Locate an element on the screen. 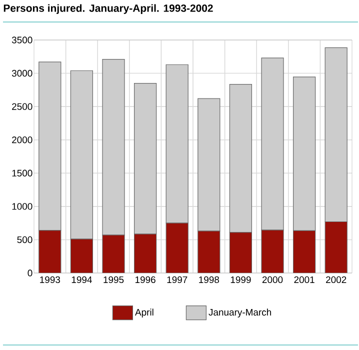 This screenshot has width=359, height=350. x-tick-label: 1998 is located at coordinates (209, 280).